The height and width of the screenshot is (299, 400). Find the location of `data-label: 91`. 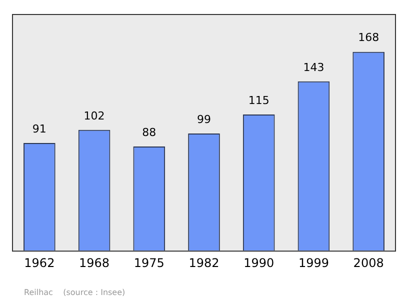

data-label: 91 is located at coordinates (39, 129).